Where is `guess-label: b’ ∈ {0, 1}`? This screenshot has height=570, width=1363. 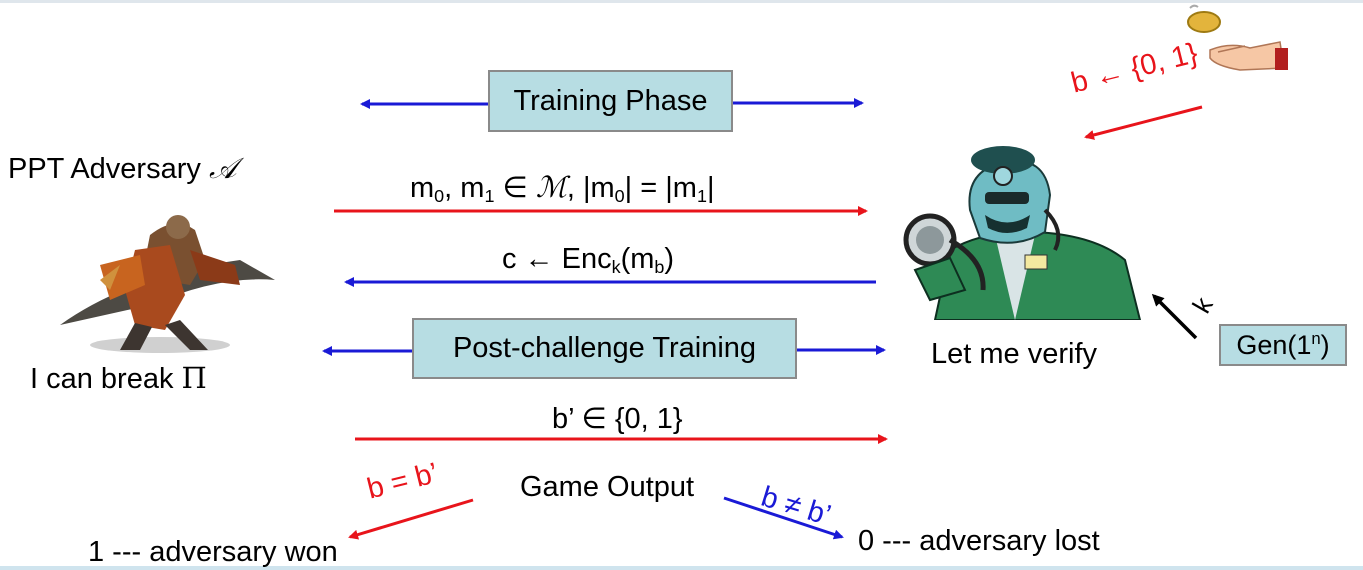 guess-label: b’ ∈ {0, 1} is located at coordinates (617, 419).